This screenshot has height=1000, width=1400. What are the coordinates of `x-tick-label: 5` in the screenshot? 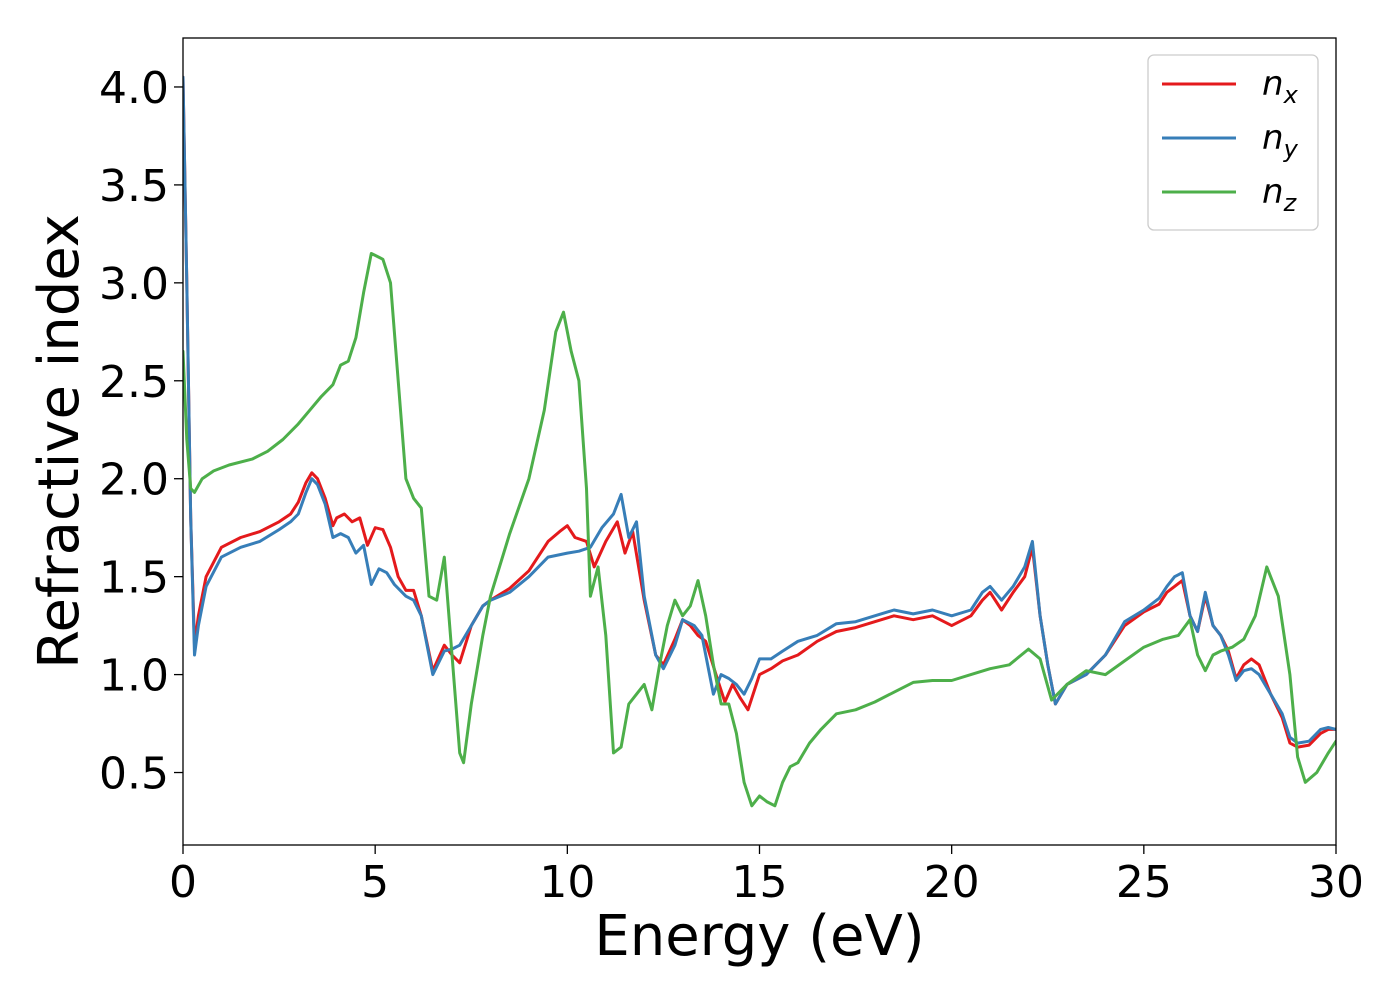 It's located at (375, 882).